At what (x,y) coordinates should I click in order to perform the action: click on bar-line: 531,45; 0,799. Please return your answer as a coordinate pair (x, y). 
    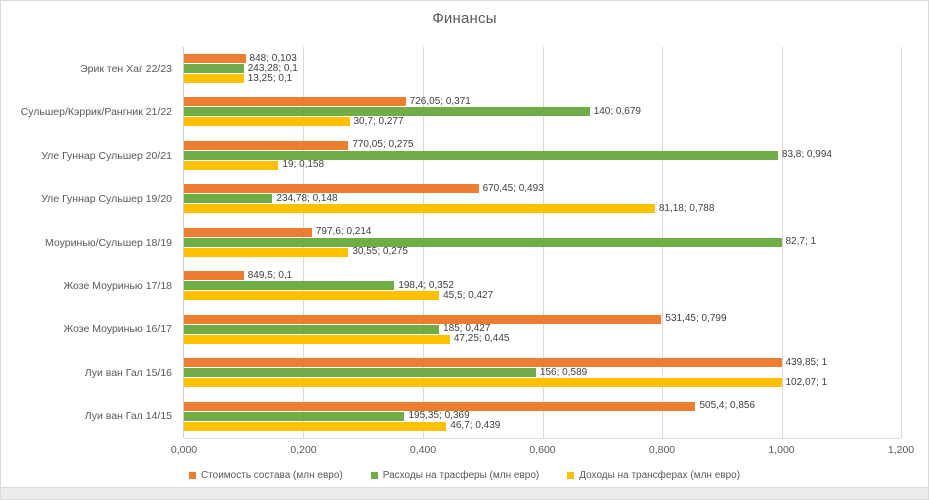
    Looking at the image, I should click on (542, 319).